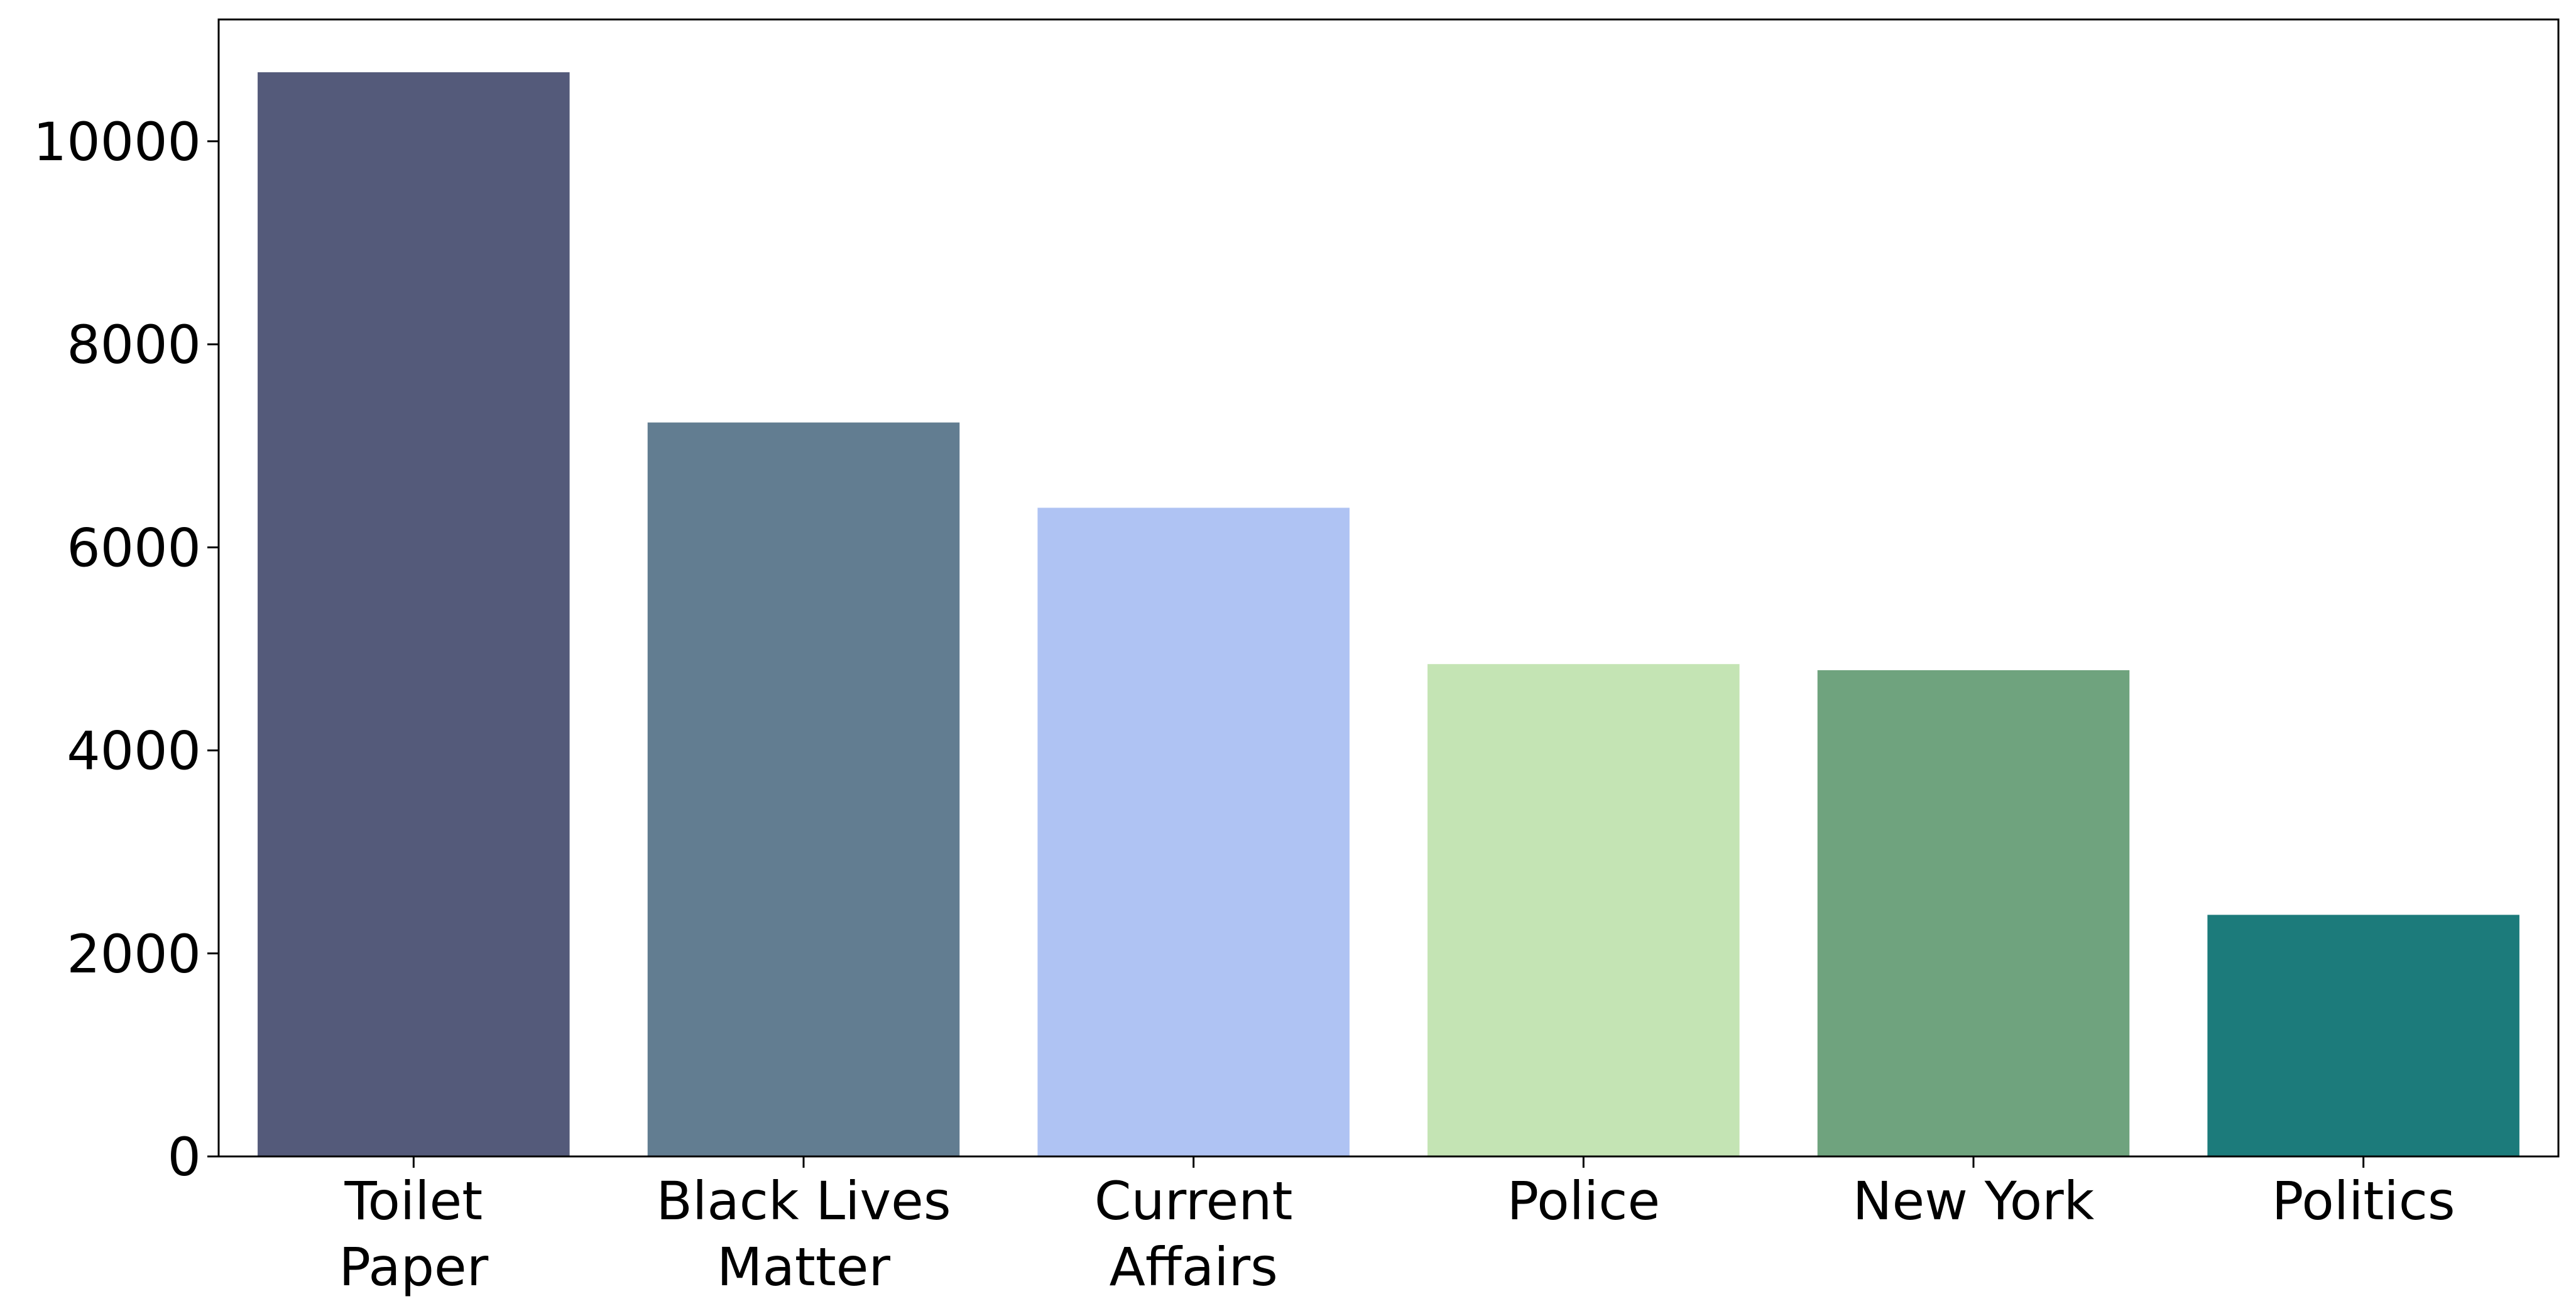  What do you see at coordinates (185, 1157) in the screenshot?
I see `y-tick-label: 0` at bounding box center [185, 1157].